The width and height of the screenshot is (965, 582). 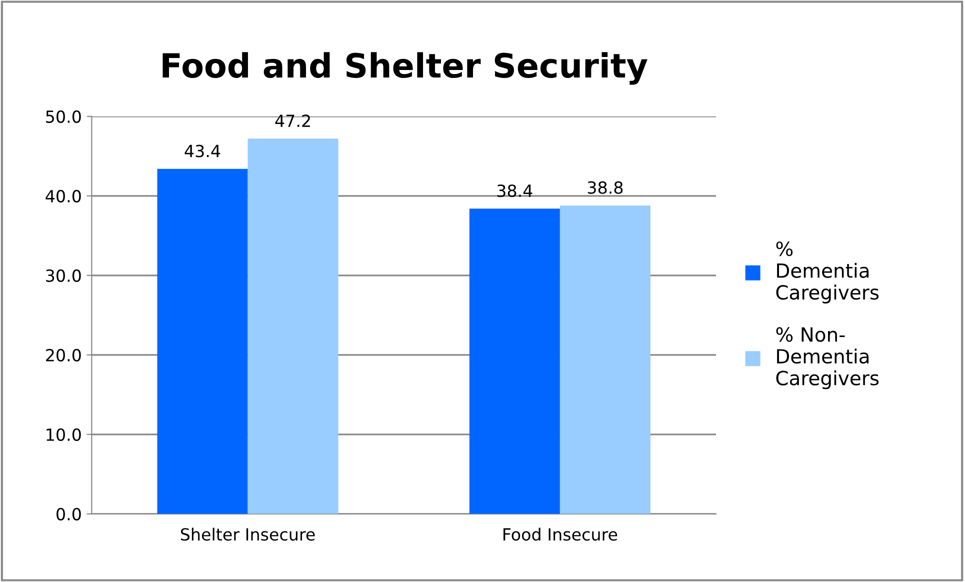 I want to click on y-tick-label: 0.0, so click(x=68, y=514).